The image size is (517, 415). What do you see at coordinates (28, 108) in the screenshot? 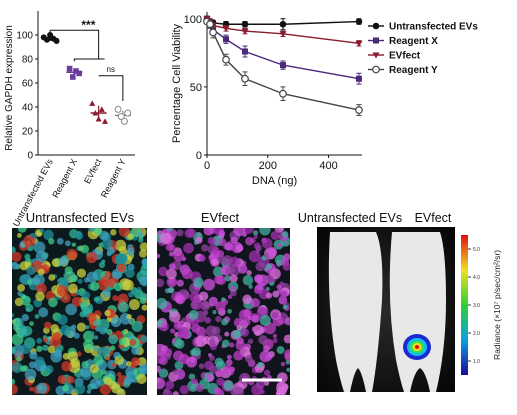
I see `y-tick-label: 40` at bounding box center [28, 108].